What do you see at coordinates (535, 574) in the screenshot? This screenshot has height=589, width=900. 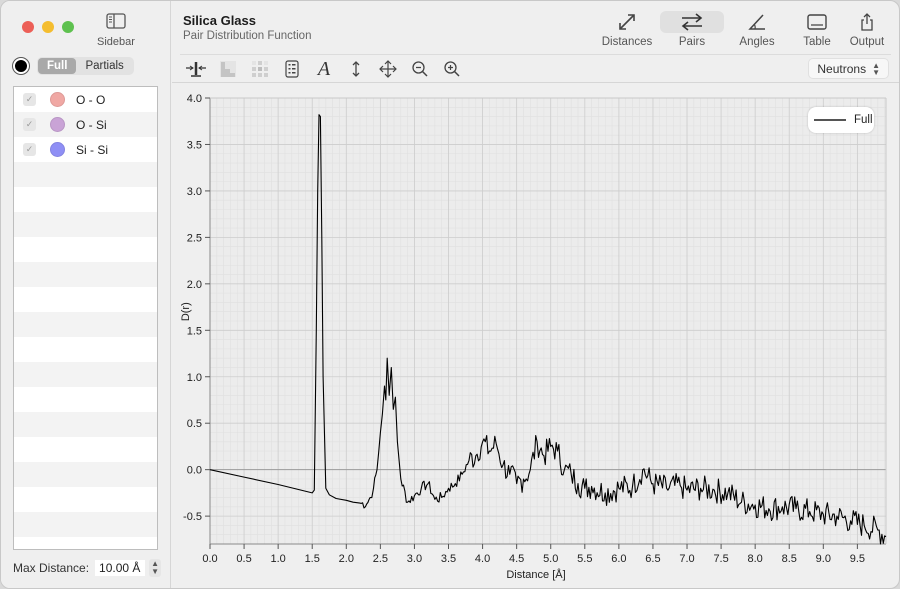 I see `svg-text: Distance [Å]` at bounding box center [535, 574].